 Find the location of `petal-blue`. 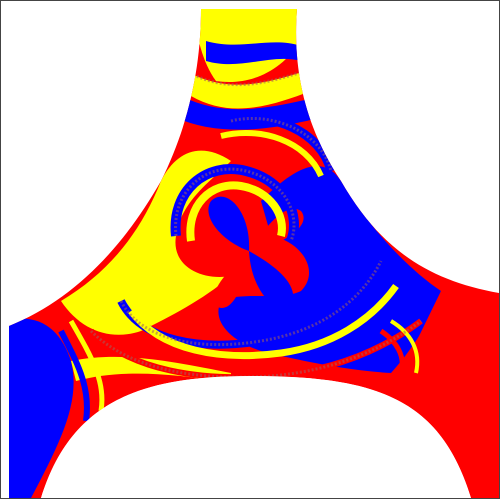

petal-blue is located at coordinates (229, 223).